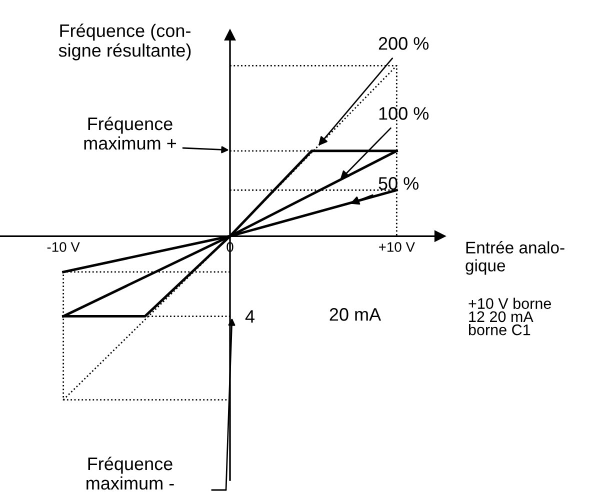  Describe the element at coordinates (398, 183) in the screenshot. I see `annotation: 50 %` at that location.